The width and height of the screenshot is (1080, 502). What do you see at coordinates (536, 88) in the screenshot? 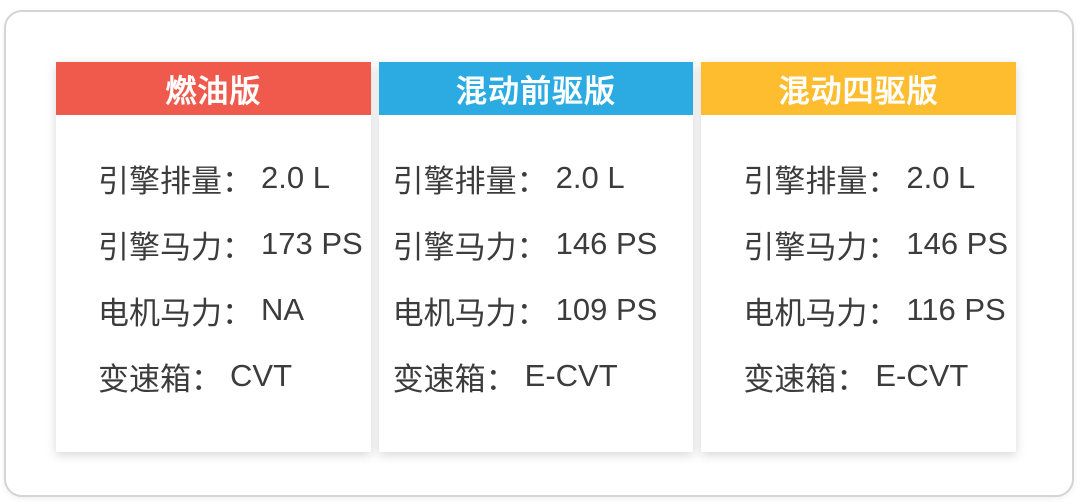
I see `column-header-hybrid-fwd: 混动前驱版` at bounding box center [536, 88].